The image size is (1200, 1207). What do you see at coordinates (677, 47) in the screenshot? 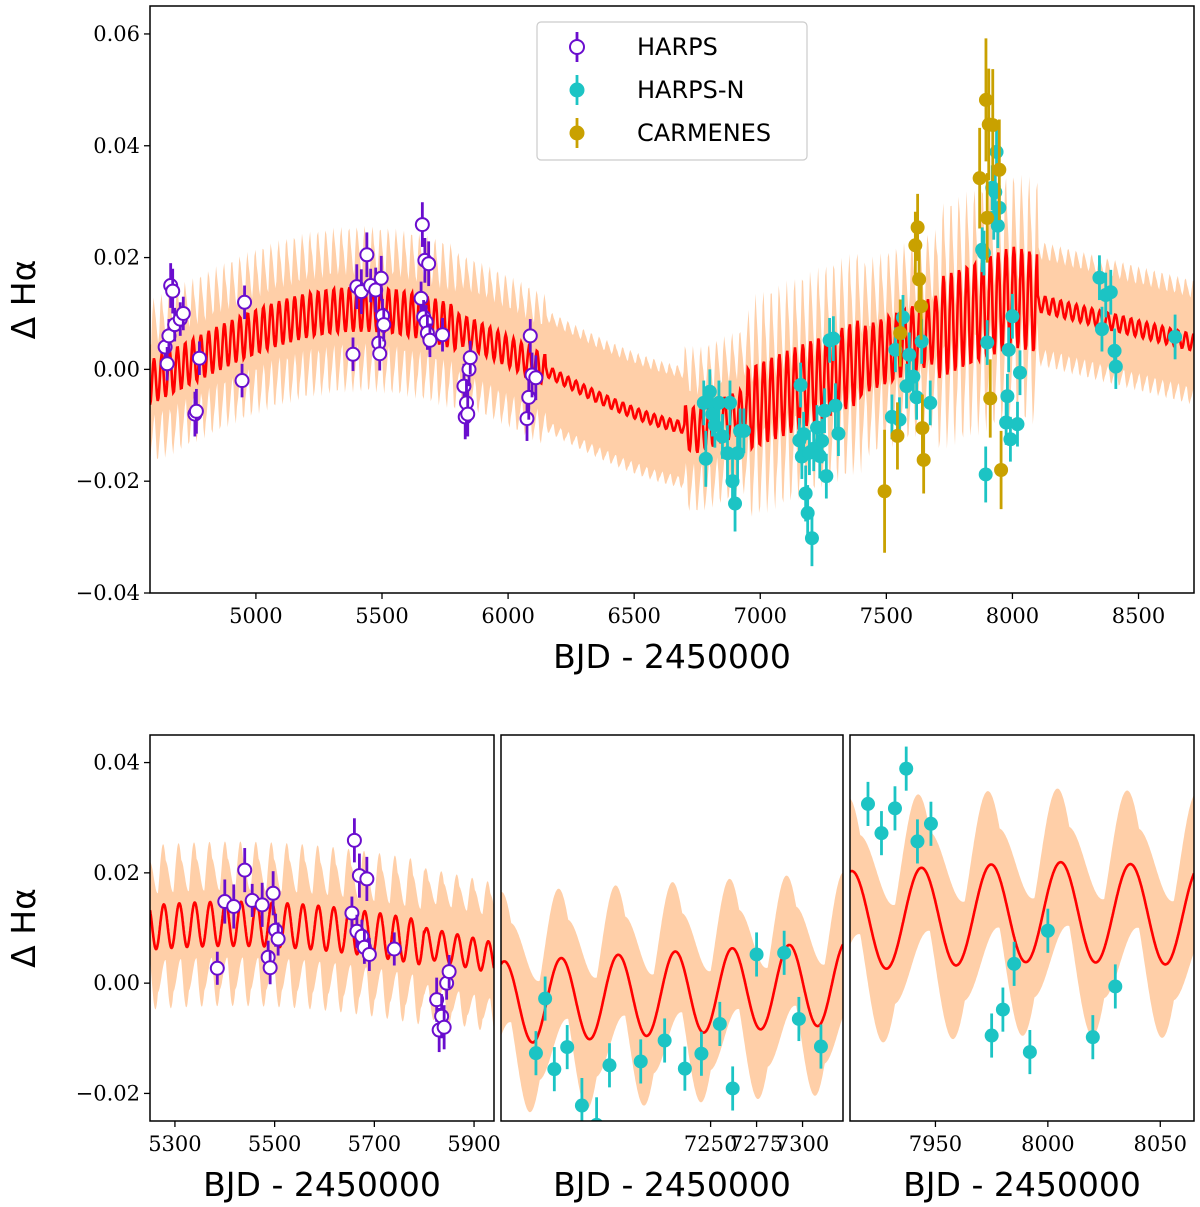
I see `legend-label-harps: HARPS` at bounding box center [677, 47].